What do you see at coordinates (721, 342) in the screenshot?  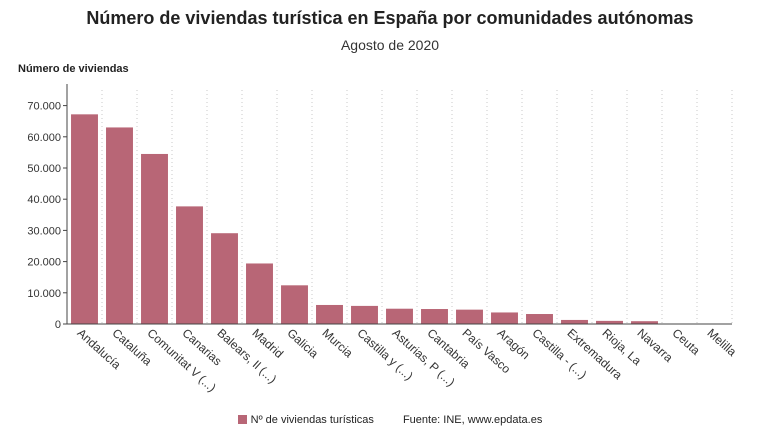 I see `x-tick-label: Melilla` at bounding box center [721, 342].